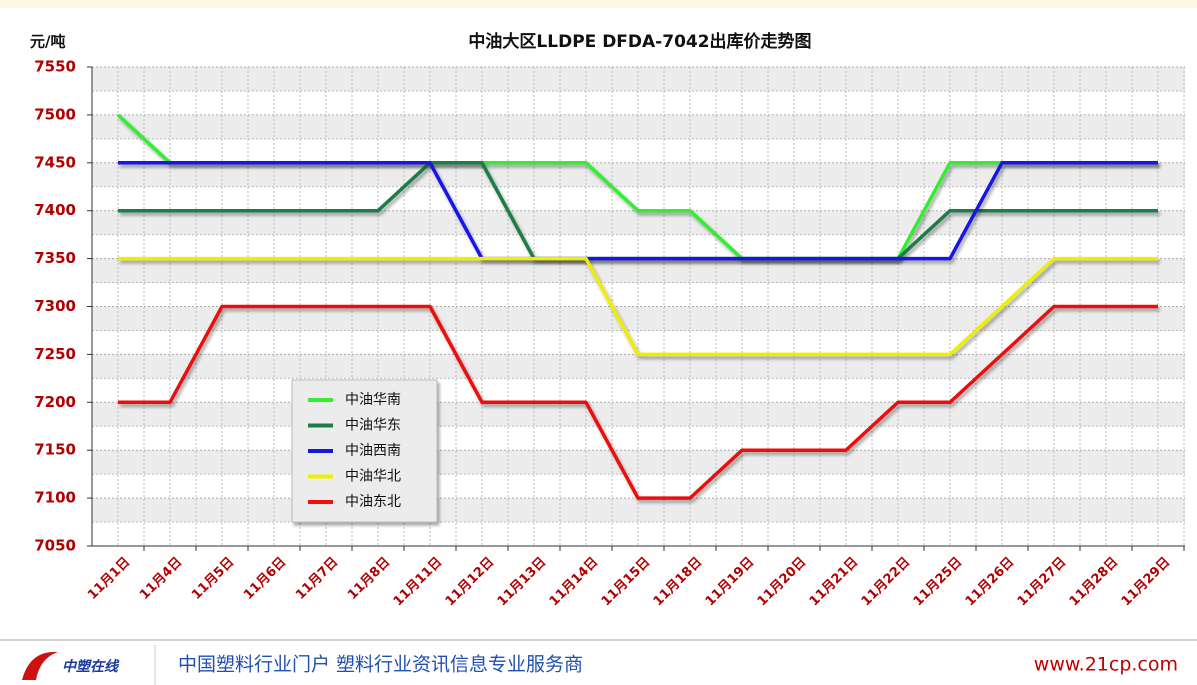 The image size is (1197, 685). I want to click on x-tick-label: 11月8日, so click(369, 579).